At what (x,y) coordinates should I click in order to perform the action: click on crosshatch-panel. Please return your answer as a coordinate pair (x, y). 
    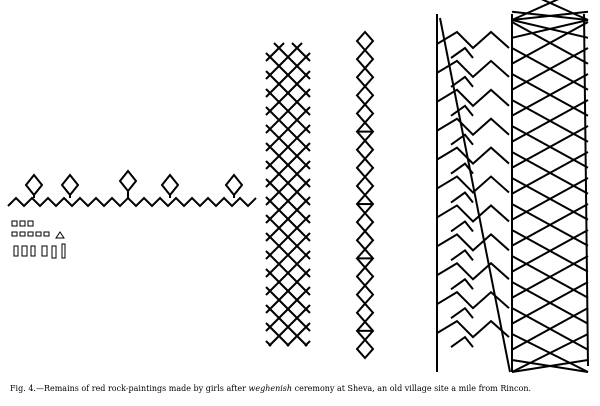
    Looking at the image, I should click on (550, 186).